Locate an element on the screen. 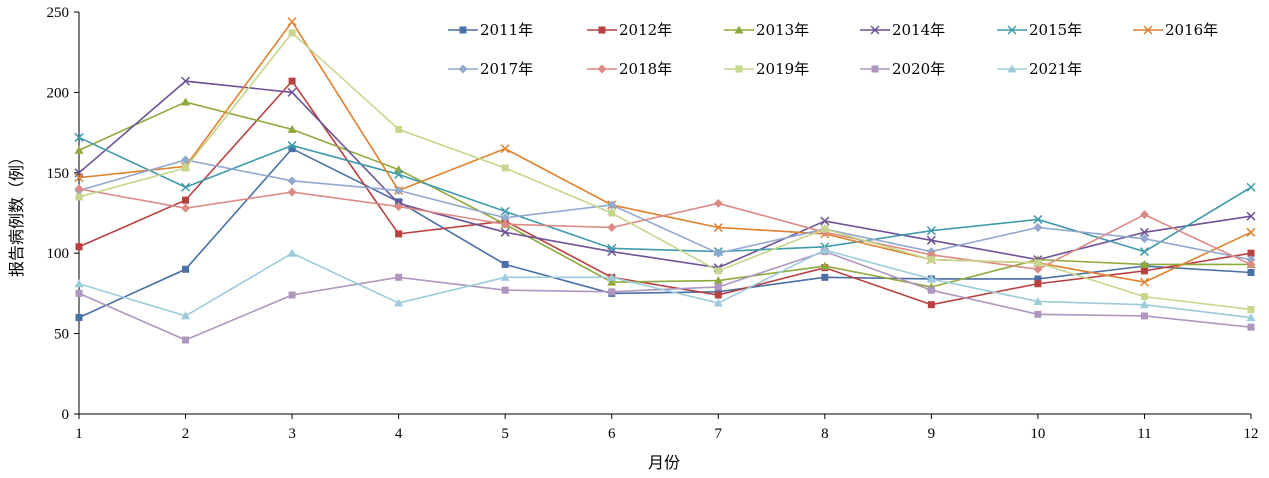 The image size is (1269, 478). legend-entry: 2014年 is located at coordinates (902, 30).